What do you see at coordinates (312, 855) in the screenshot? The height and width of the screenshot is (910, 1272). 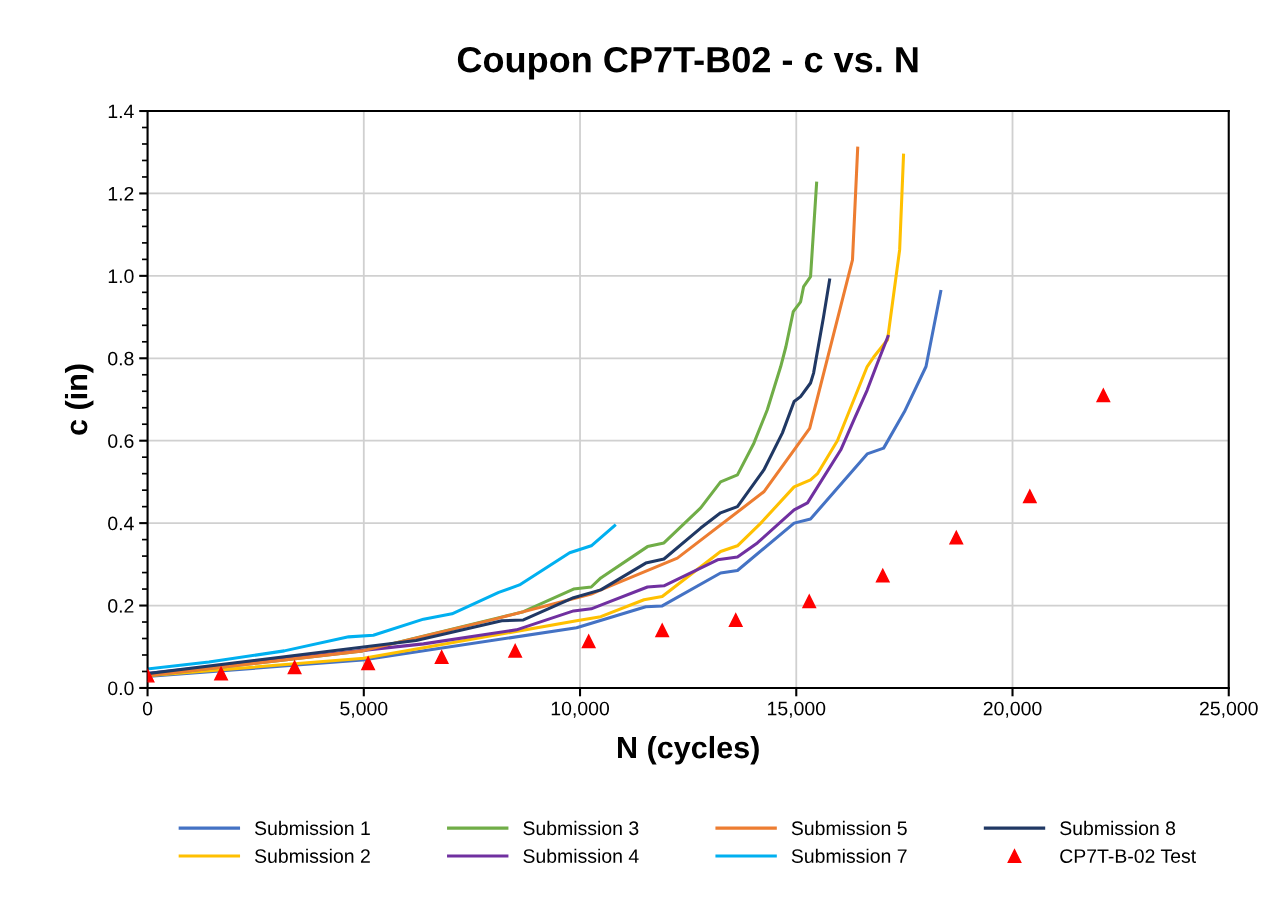 I see `legend-label: Submission 2` at bounding box center [312, 855].